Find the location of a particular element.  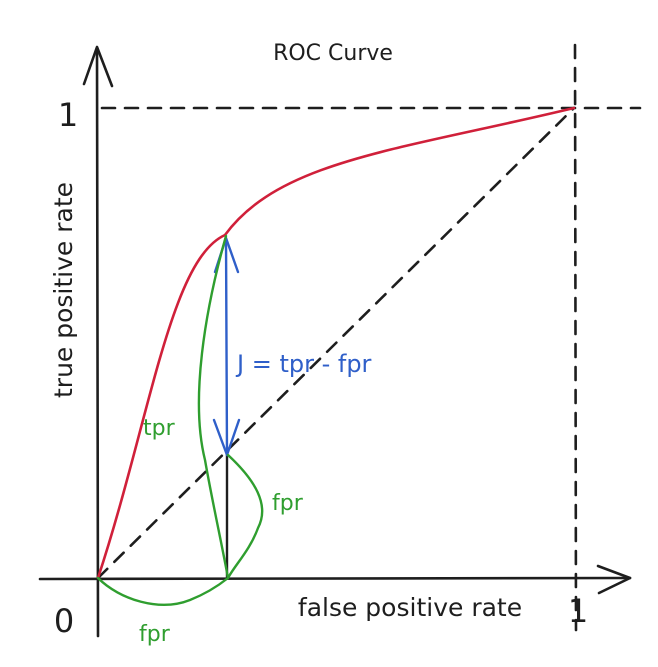

dashed-right-line is located at coordinates (575, 337).